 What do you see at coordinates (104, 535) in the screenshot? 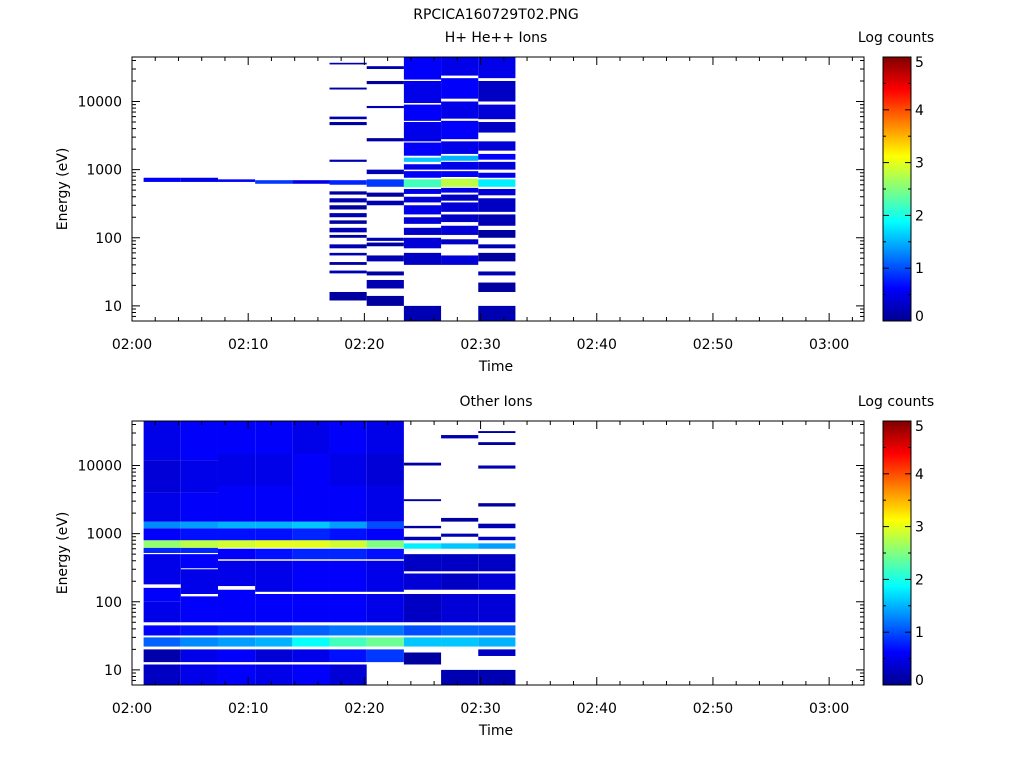
I see `y-tick-label: 1000` at bounding box center [104, 535].